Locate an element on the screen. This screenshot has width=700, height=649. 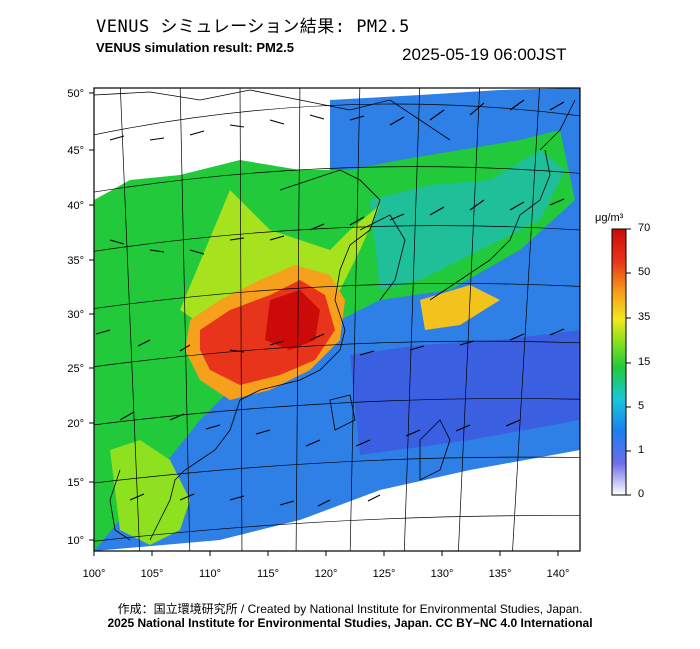
lon-label-135: 135° is located at coordinates (500, 574).